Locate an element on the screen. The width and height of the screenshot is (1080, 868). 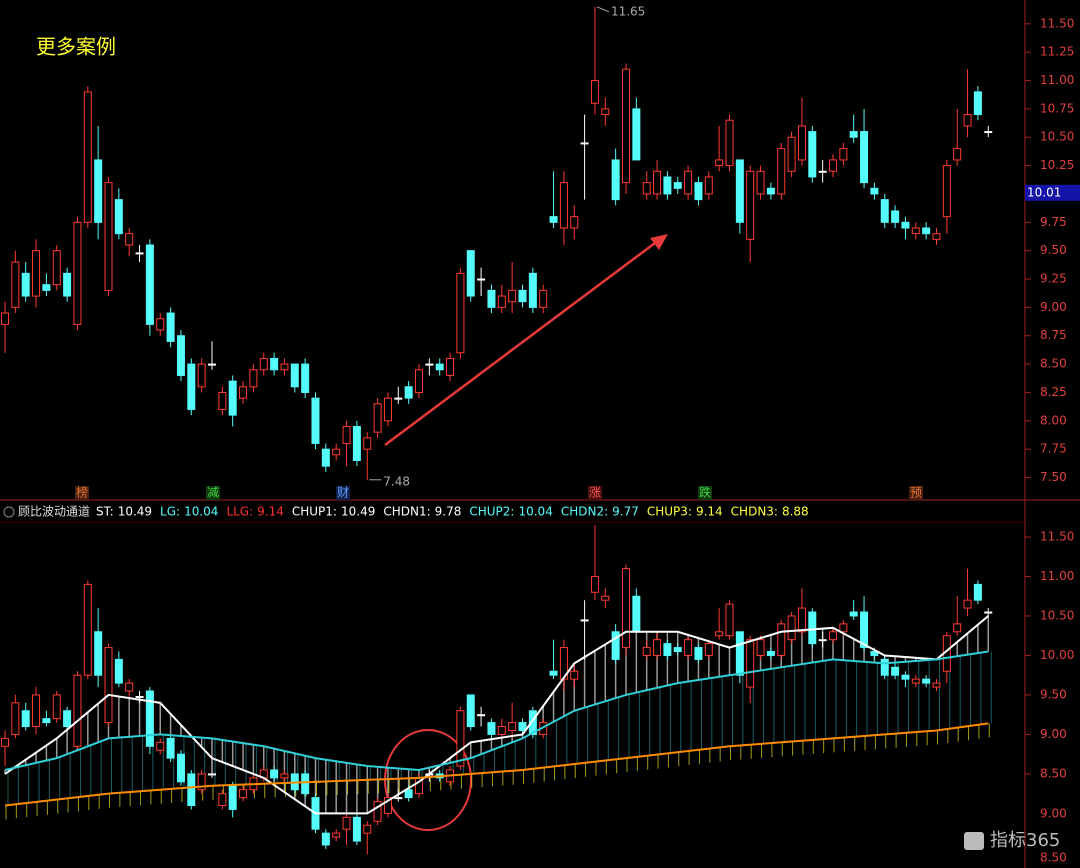
legend-value: 9.14 is located at coordinates (270, 512).